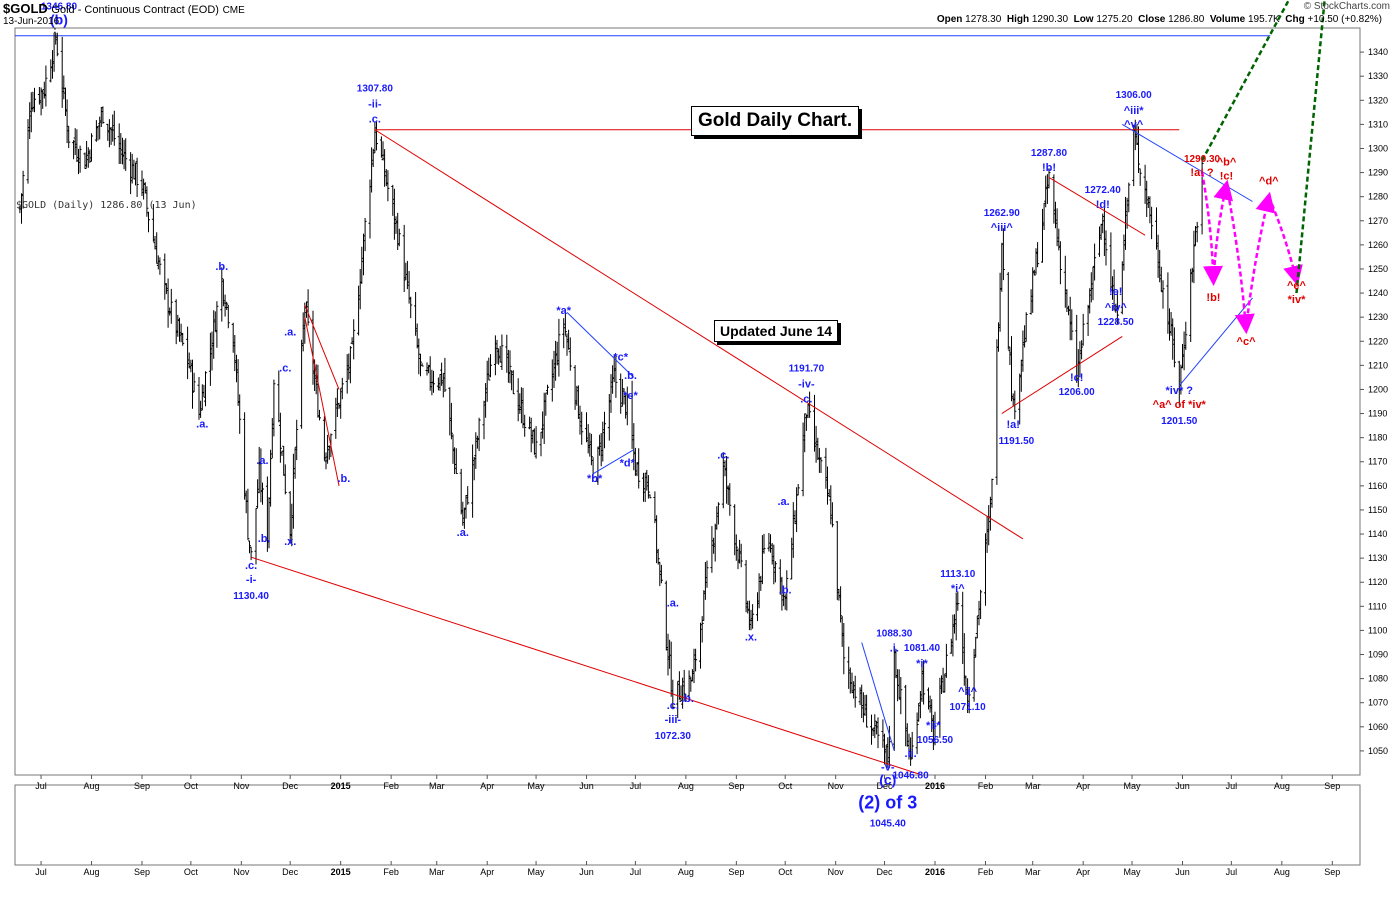 The height and width of the screenshot is (913, 1400). I want to click on y-tick-label: 1120, so click(1377, 582).